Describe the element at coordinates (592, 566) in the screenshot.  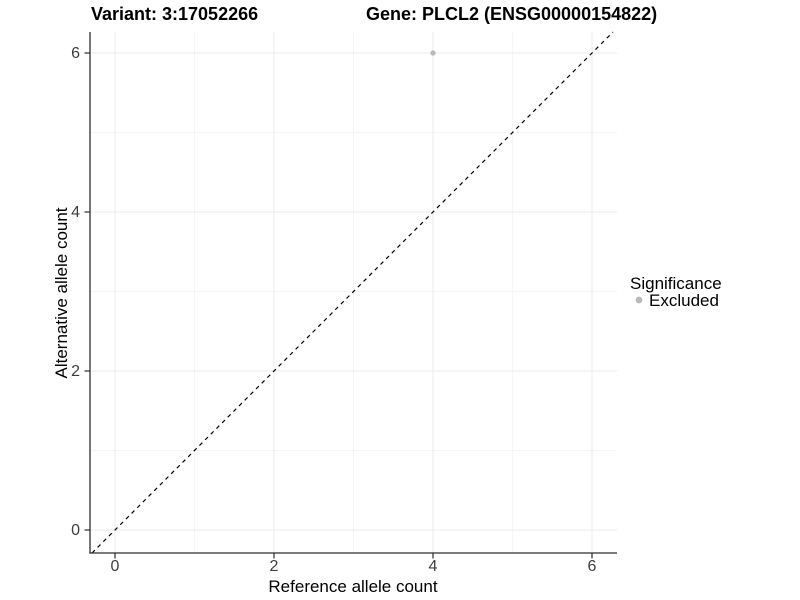
I see `x-tick-label-6: 6` at that location.